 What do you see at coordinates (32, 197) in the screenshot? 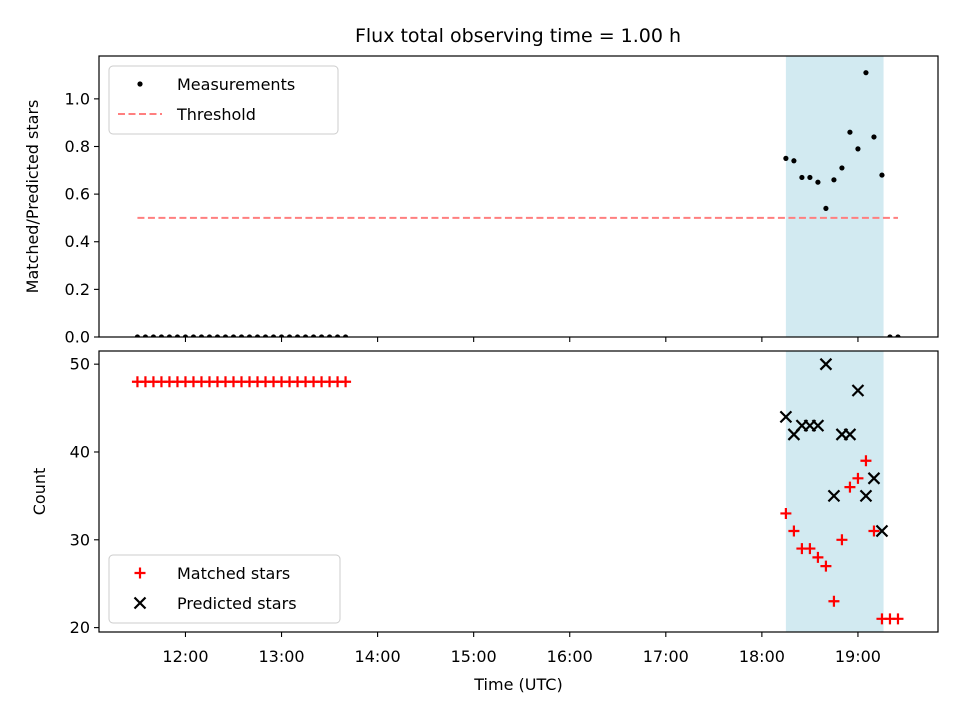
I see `y-axis-label: Matched/Predicted stars` at bounding box center [32, 197].